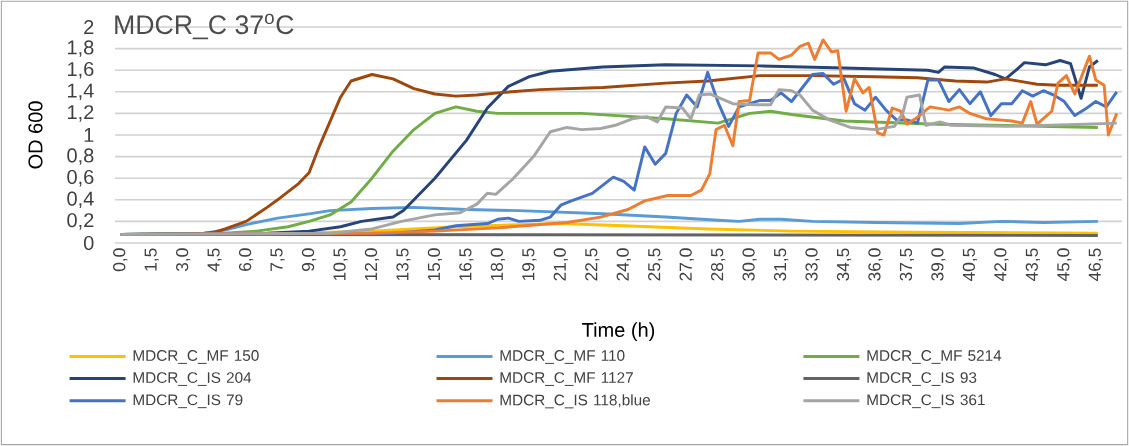  Describe the element at coordinates (309, 259) in the screenshot. I see `x-tick-label: 9,0` at that location.